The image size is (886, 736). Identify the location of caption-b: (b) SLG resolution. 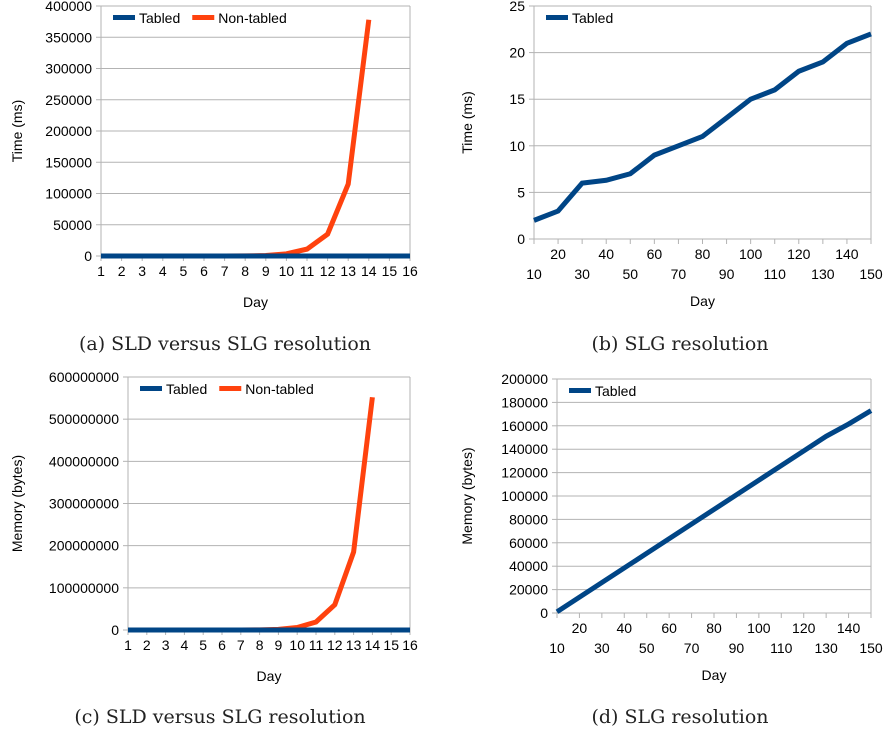
(680, 344).